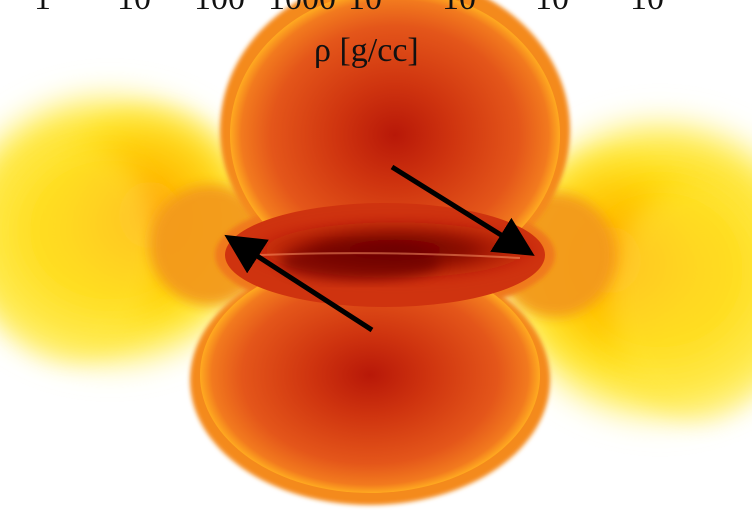  What do you see at coordinates (219, 8) in the screenshot?
I see `colorbar-tick-label: 100` at bounding box center [219, 8].